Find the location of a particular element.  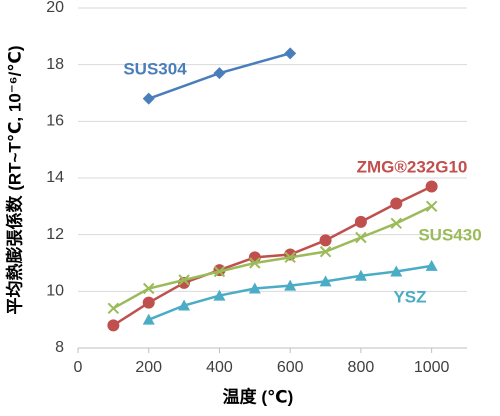

x-tick-label: 800 is located at coordinates (361, 367).